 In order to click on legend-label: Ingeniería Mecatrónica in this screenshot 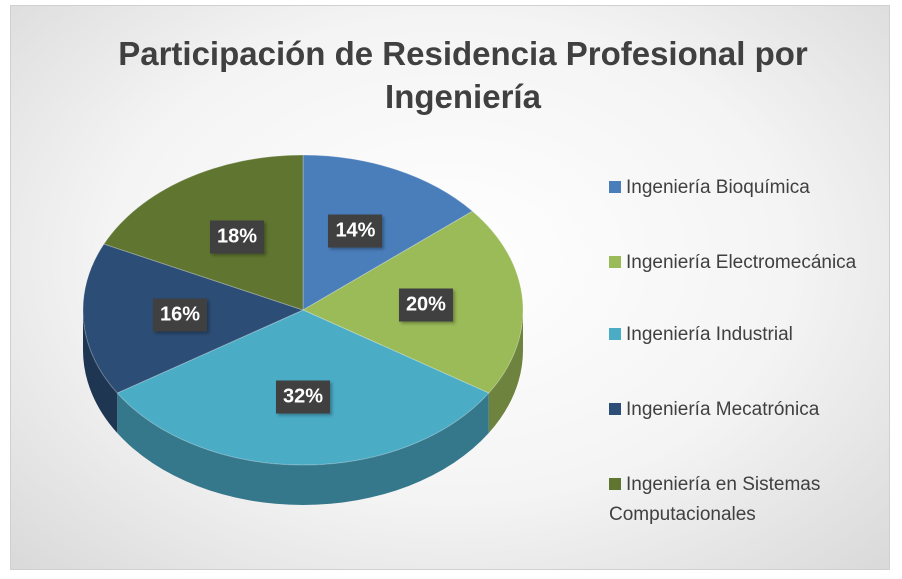, I will do `click(723, 409)`.